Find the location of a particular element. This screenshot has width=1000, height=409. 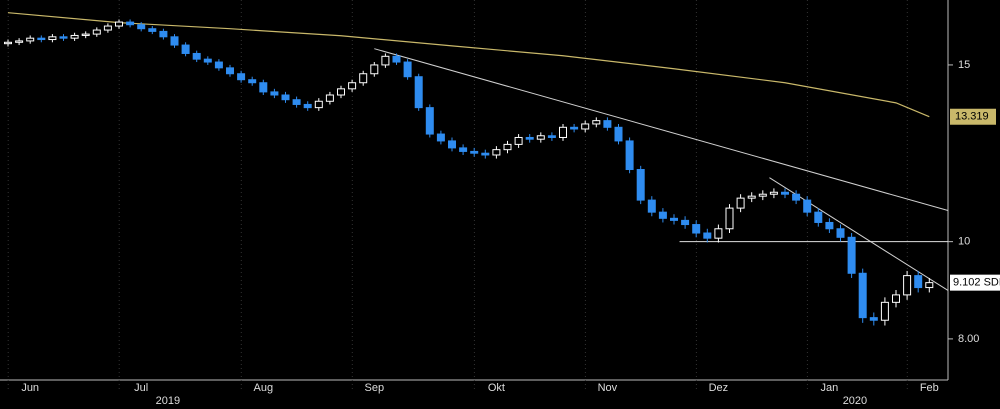

ma-label: 13.319 is located at coordinates (972, 117).